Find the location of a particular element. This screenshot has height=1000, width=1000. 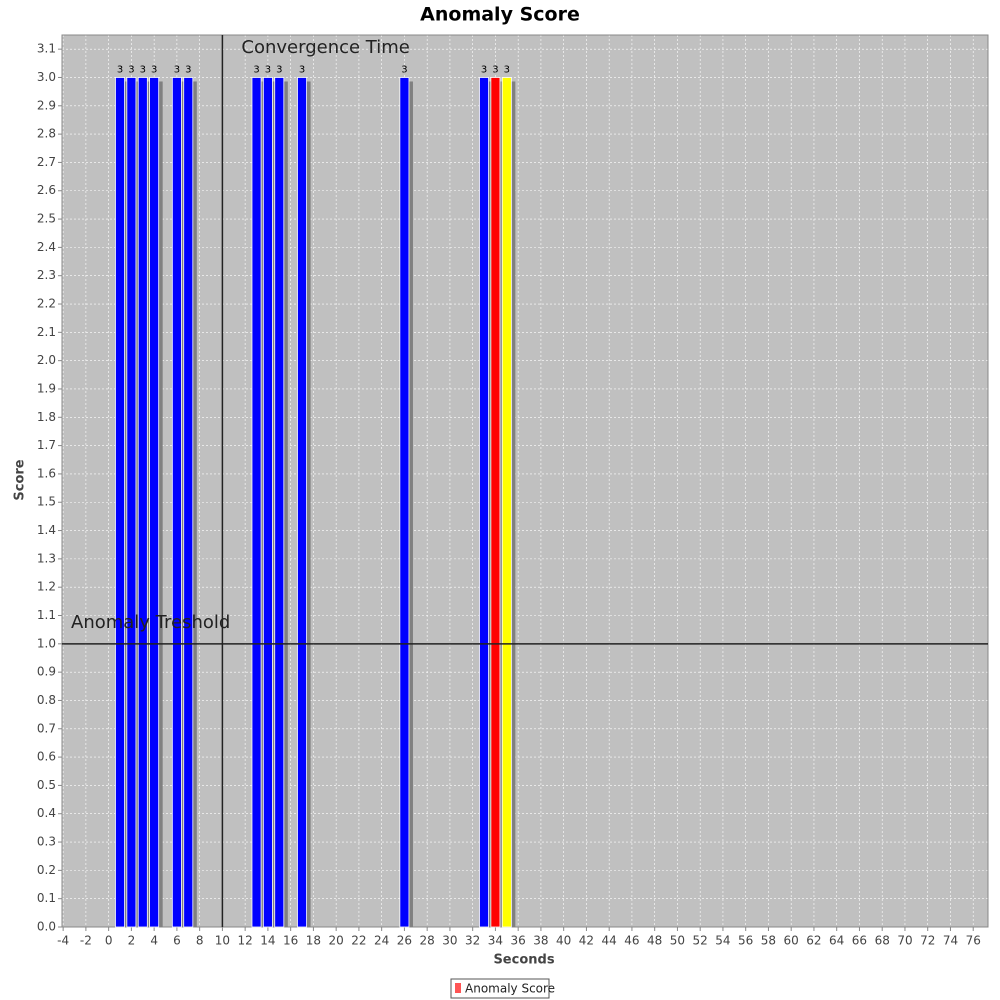

y-tick-label: 0.1 is located at coordinates (46, 898).